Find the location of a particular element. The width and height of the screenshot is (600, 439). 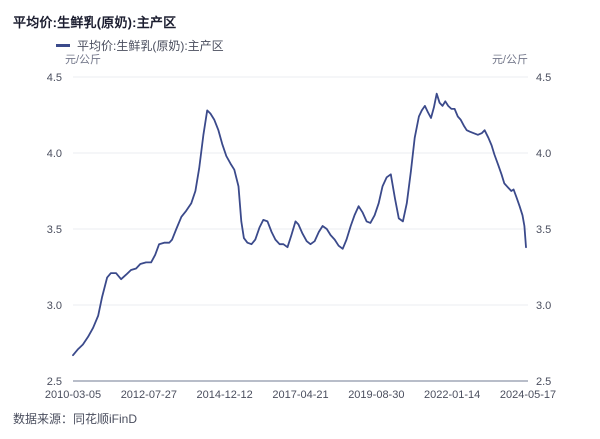

y-tick-label-left: 2.5 is located at coordinates (54, 382).